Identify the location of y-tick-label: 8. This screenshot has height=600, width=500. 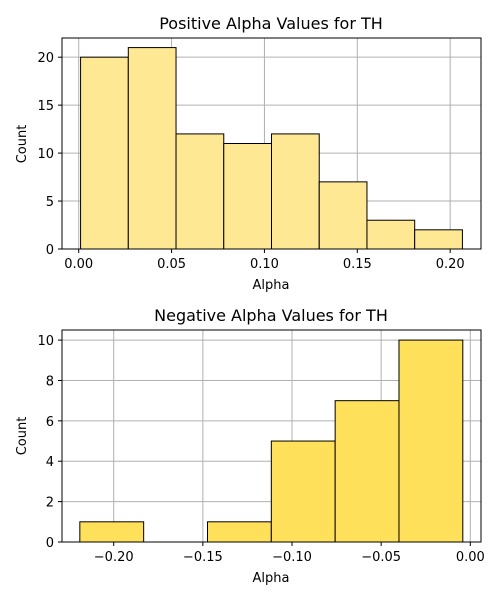
(50, 381).